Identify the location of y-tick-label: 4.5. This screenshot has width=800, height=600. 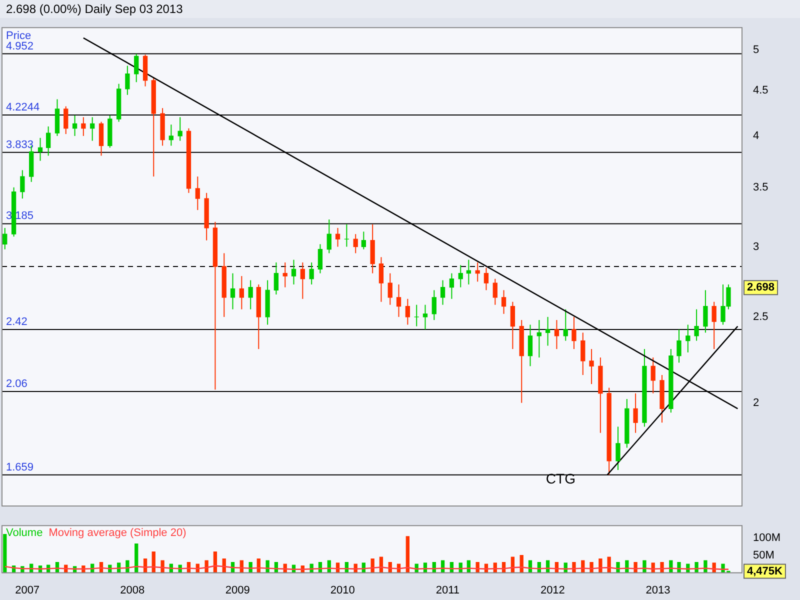
(760, 90).